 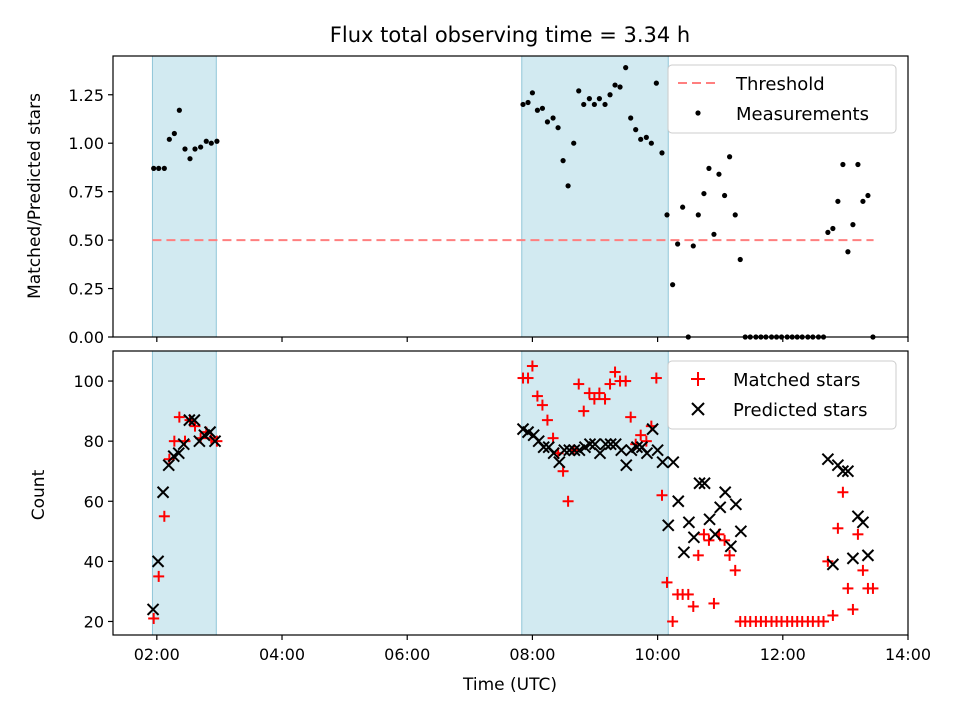 What do you see at coordinates (86, 240) in the screenshot?
I see `top-y-tick-label: 0.50` at bounding box center [86, 240].